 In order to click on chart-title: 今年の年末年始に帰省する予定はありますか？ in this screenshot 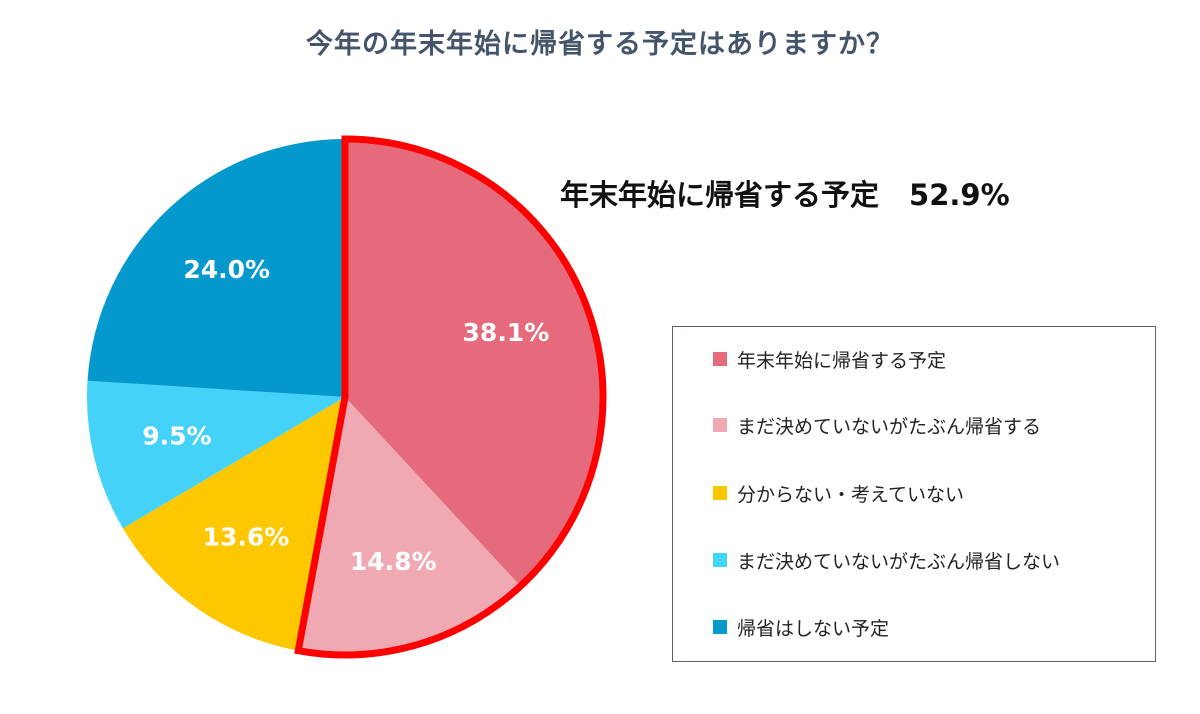, I will do `click(600, 44)`.